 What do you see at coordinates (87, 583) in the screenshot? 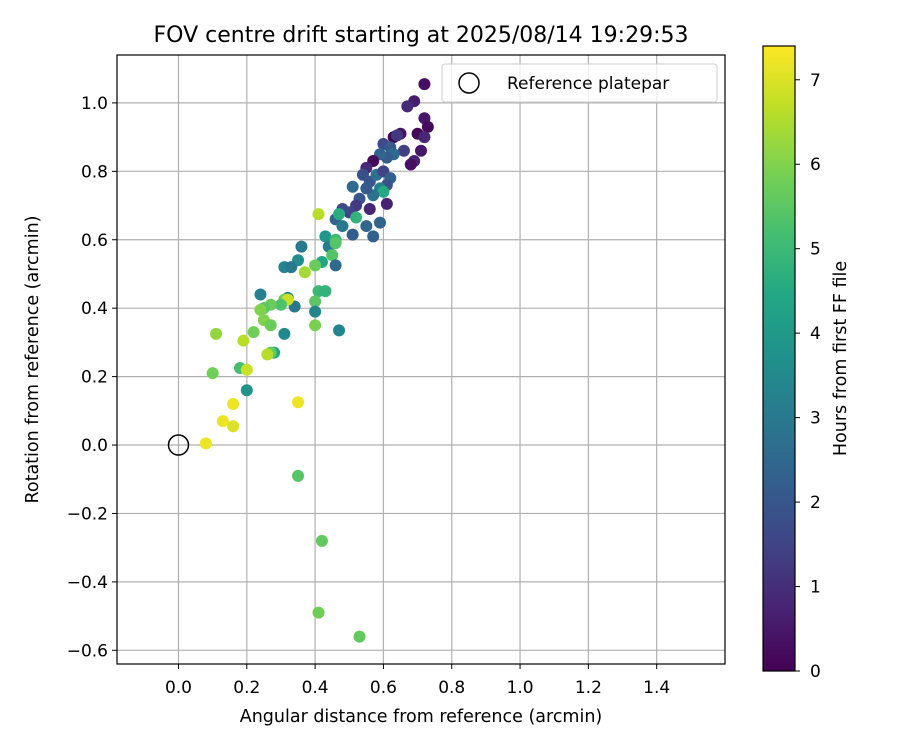
I see `y-tick-label: −0.4` at bounding box center [87, 583].